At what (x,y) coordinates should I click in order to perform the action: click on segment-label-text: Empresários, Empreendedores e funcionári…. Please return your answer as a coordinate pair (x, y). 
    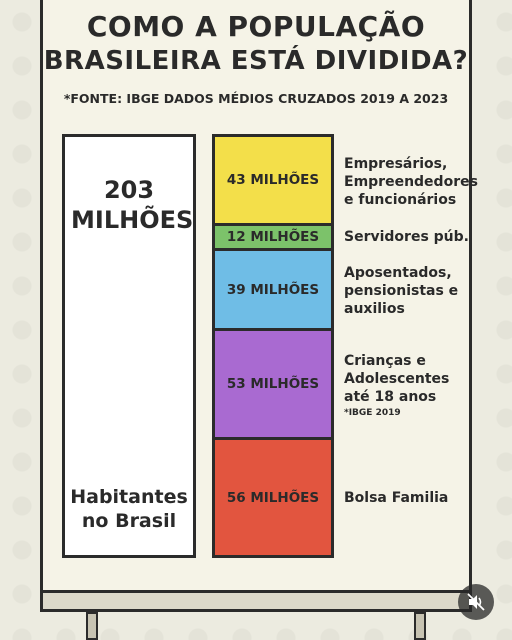
    Looking at the image, I should click on (411, 182).